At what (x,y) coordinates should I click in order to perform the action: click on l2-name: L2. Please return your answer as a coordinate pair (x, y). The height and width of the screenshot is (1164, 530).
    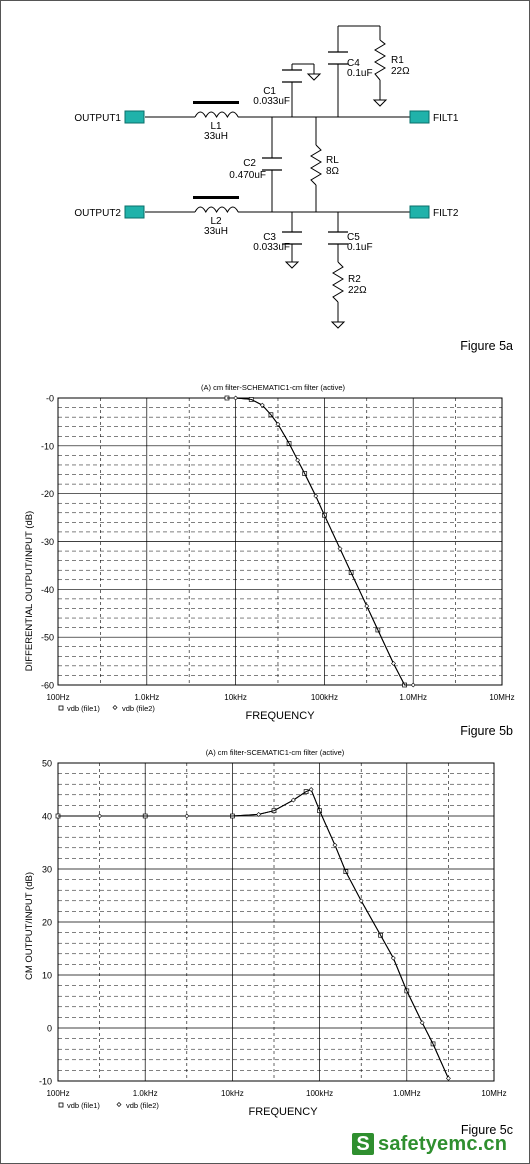
    Looking at the image, I should click on (216, 221).